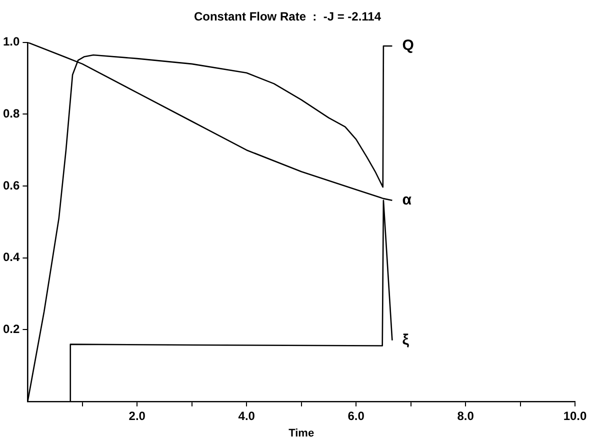 The image size is (593, 442). What do you see at coordinates (356, 415) in the screenshot?
I see `x-tick-label: 6.0` at bounding box center [356, 415].